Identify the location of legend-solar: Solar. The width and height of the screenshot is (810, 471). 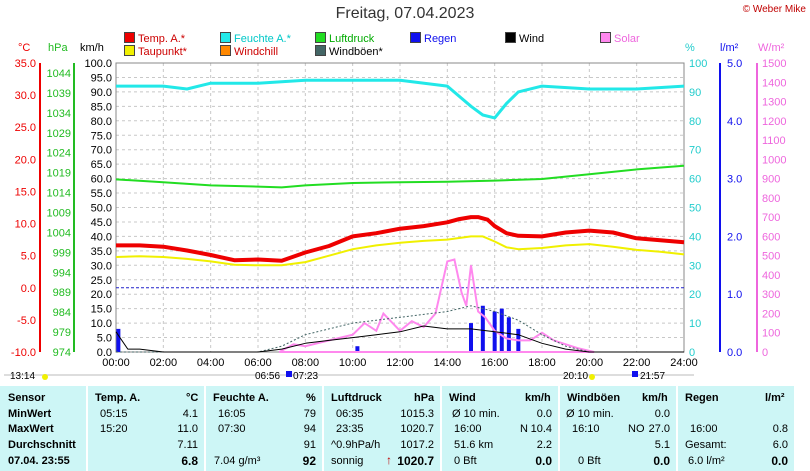
(620, 38).